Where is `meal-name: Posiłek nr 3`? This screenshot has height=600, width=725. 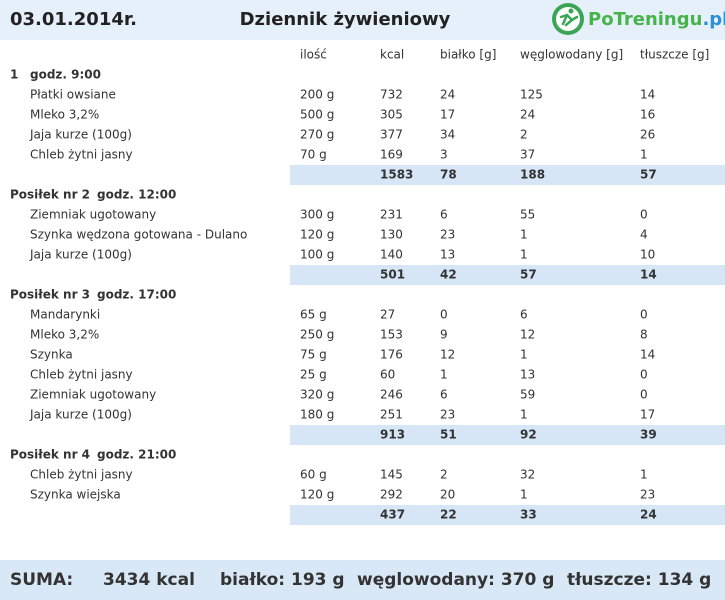
meal-name: Posiłek nr 3 is located at coordinates (50, 295).